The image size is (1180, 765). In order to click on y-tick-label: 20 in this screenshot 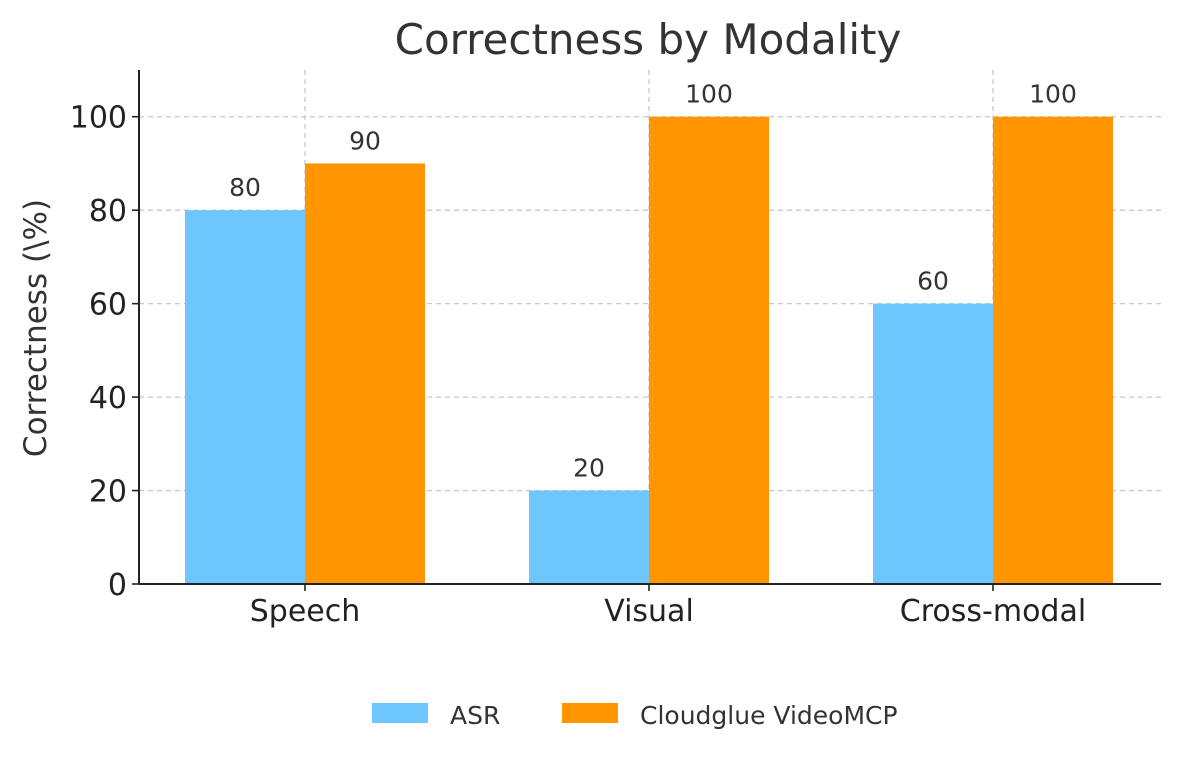, I will do `click(108, 492)`.